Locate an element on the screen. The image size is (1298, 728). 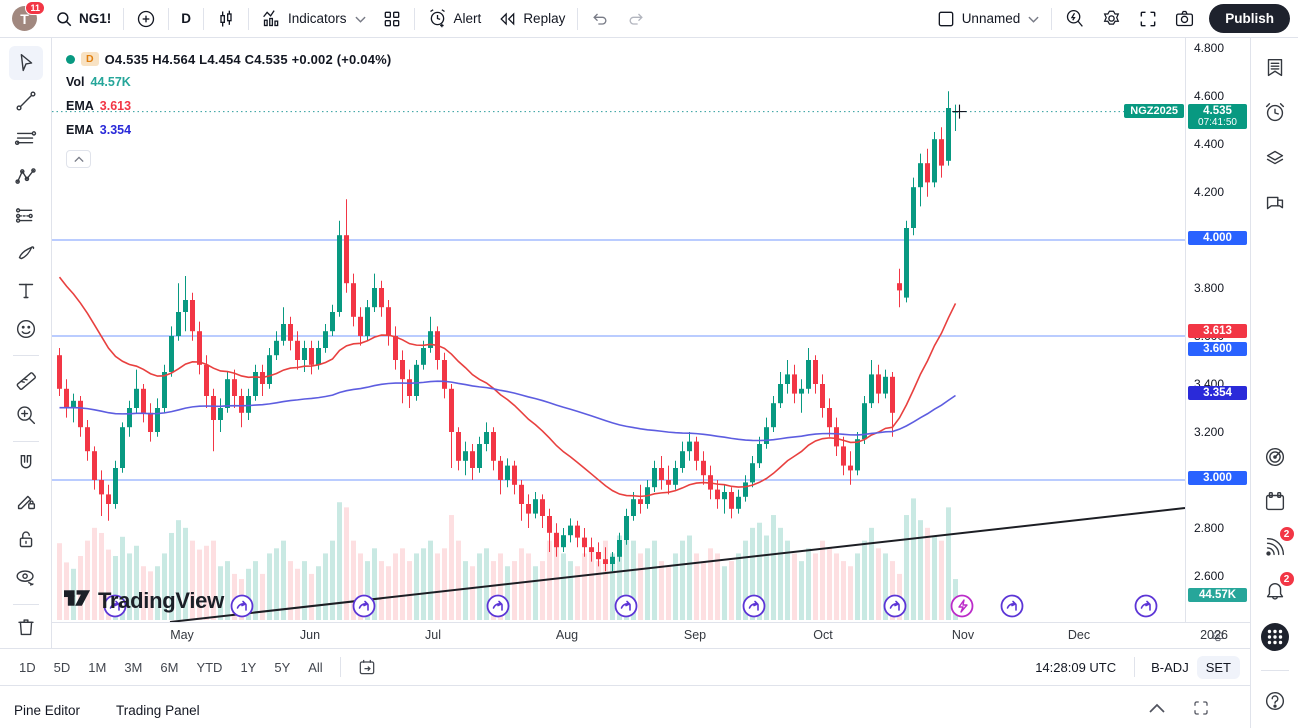
measure-tool-button is located at coordinates (26, 378).